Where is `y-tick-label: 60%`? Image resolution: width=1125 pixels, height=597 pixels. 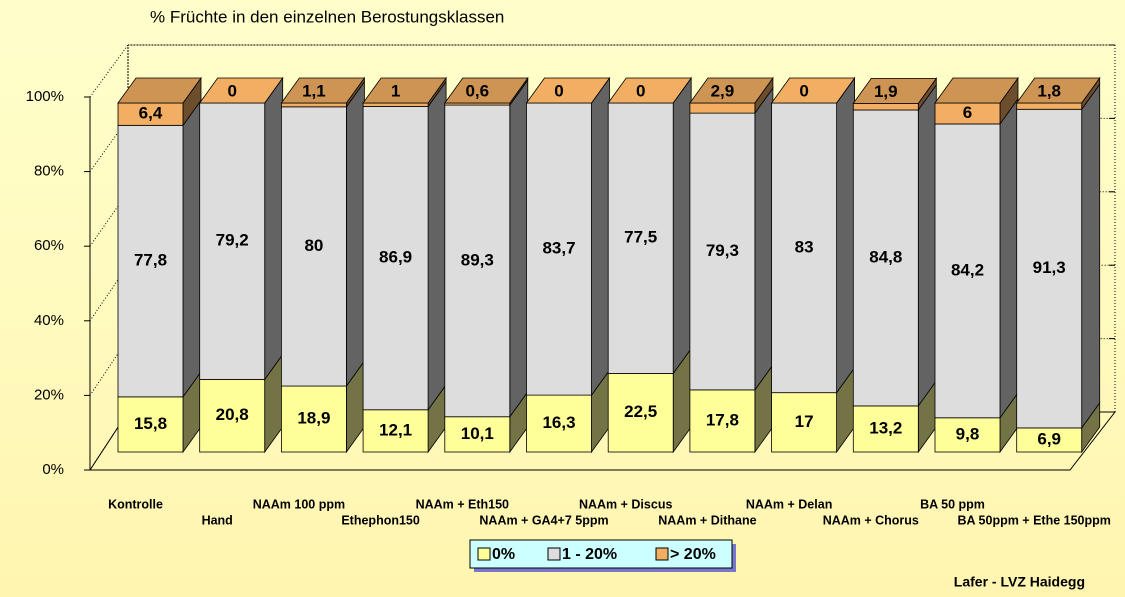 y-tick-label: 60% is located at coordinates (49, 245).